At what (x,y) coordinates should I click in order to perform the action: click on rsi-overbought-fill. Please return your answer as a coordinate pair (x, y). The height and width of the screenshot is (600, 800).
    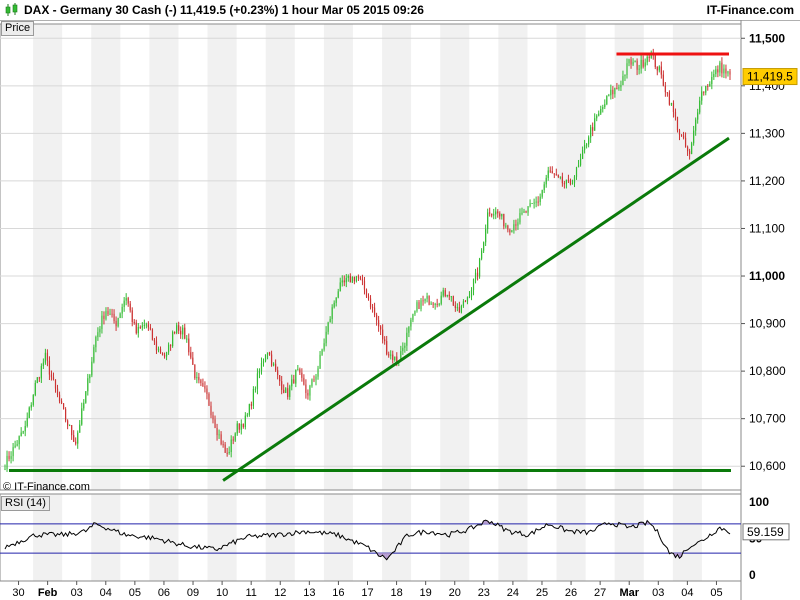
    Looking at the image, I should click on (491, 522).